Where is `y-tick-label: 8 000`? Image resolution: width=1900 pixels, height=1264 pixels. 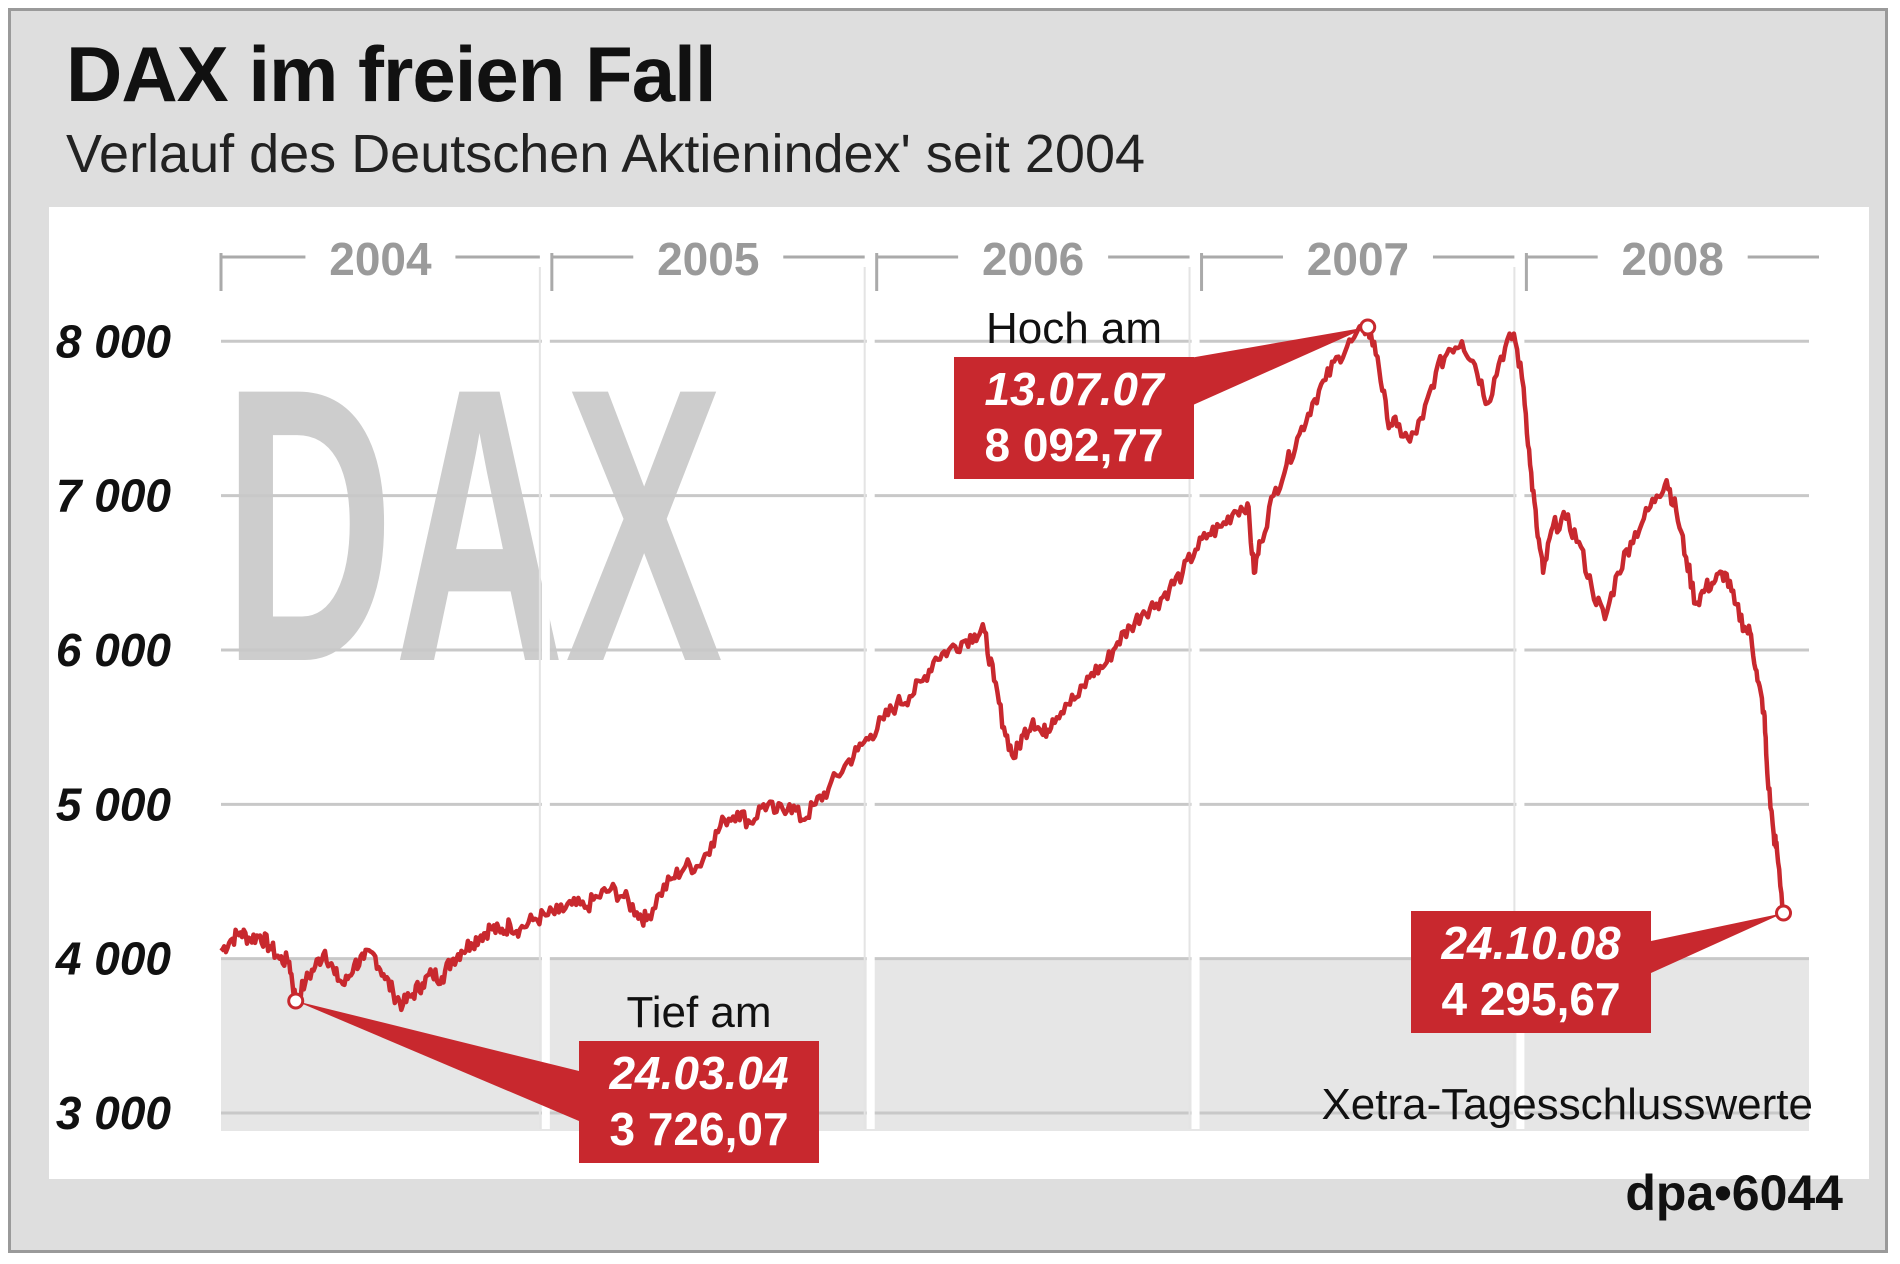
y-tick-label: 8 000 is located at coordinates (114, 341).